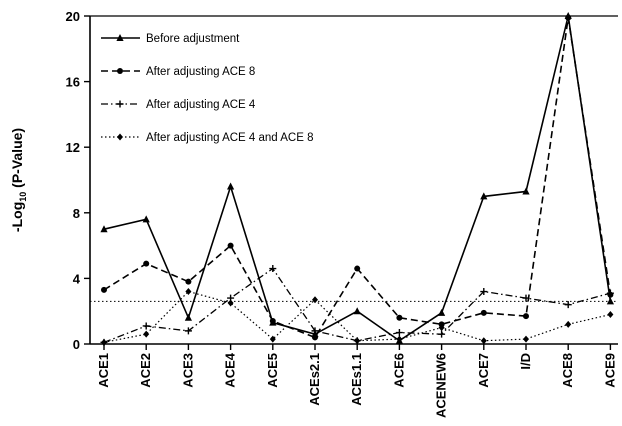 The image size is (622, 426). Describe the element at coordinates (314, 379) in the screenshot. I see `x-tick-label: ACEs2.1` at that location.